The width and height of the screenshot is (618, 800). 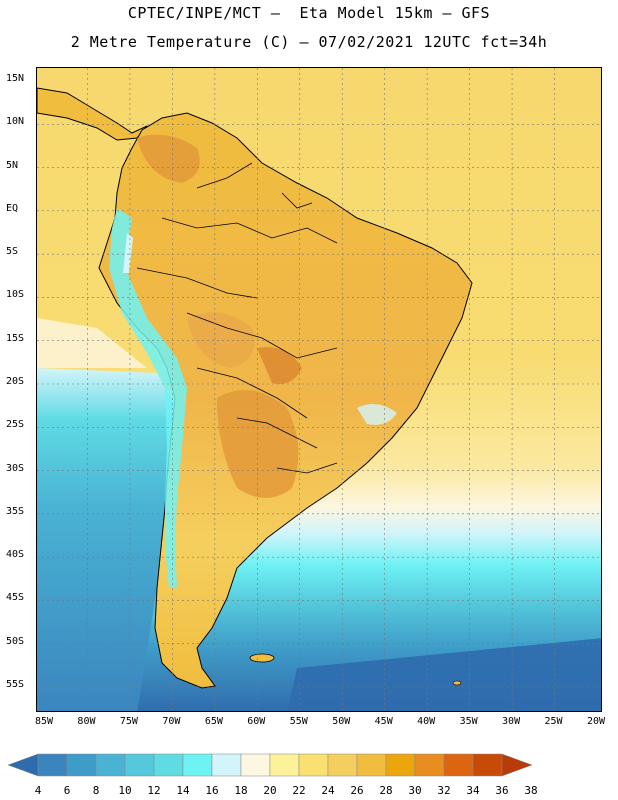 I want to click on falkland-islands, so click(x=262, y=658).